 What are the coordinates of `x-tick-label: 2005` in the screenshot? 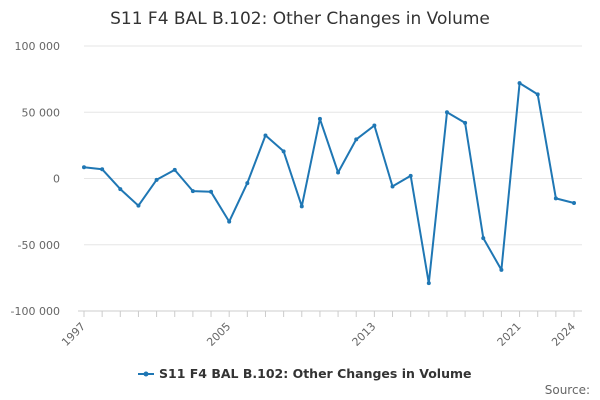 It's located at (218, 334).